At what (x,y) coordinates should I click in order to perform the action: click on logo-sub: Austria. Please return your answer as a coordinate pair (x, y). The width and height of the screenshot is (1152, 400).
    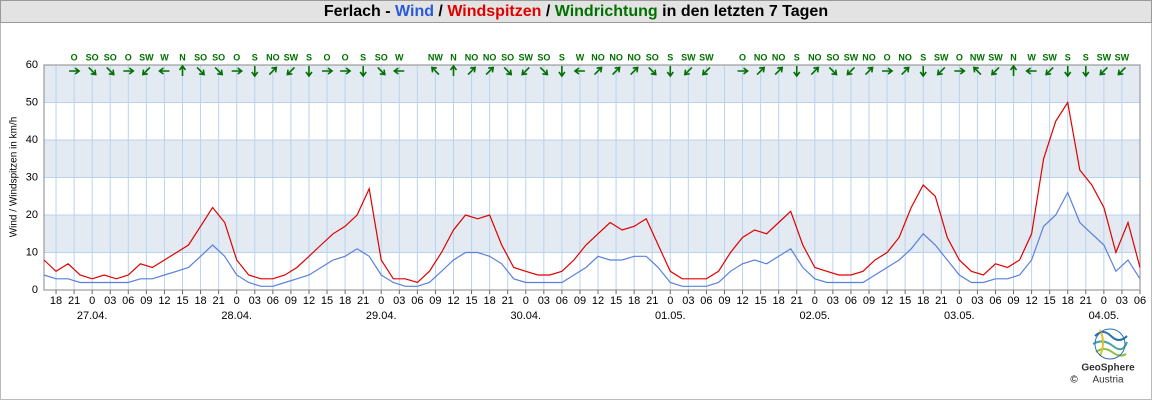
    Looking at the image, I should click on (1108, 380).